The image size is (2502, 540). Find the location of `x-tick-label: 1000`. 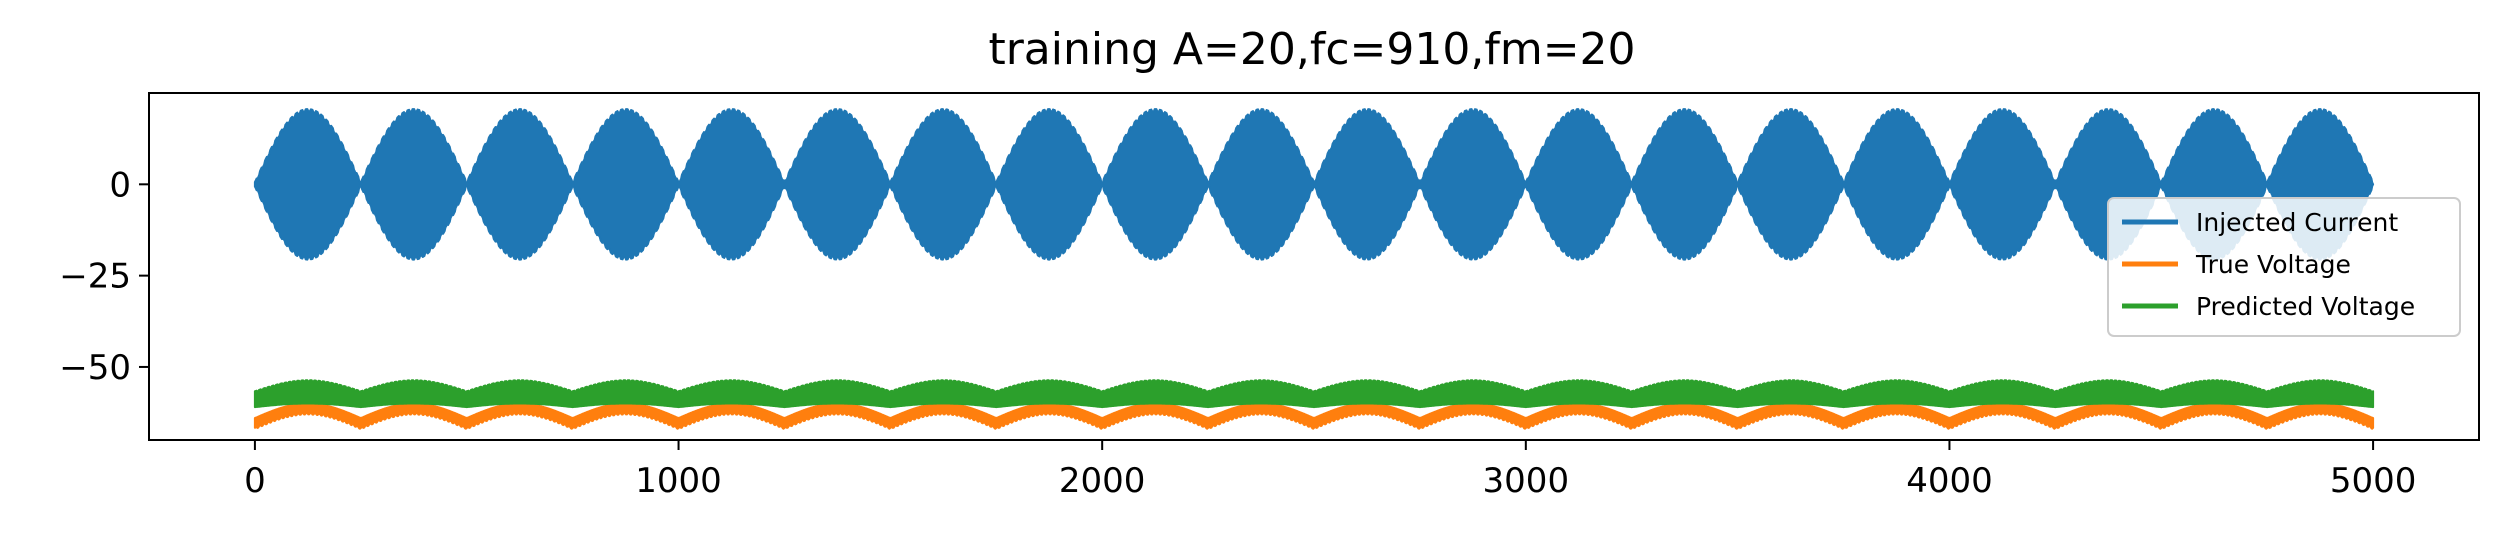

x-tick-label: 1000 is located at coordinates (678, 481).